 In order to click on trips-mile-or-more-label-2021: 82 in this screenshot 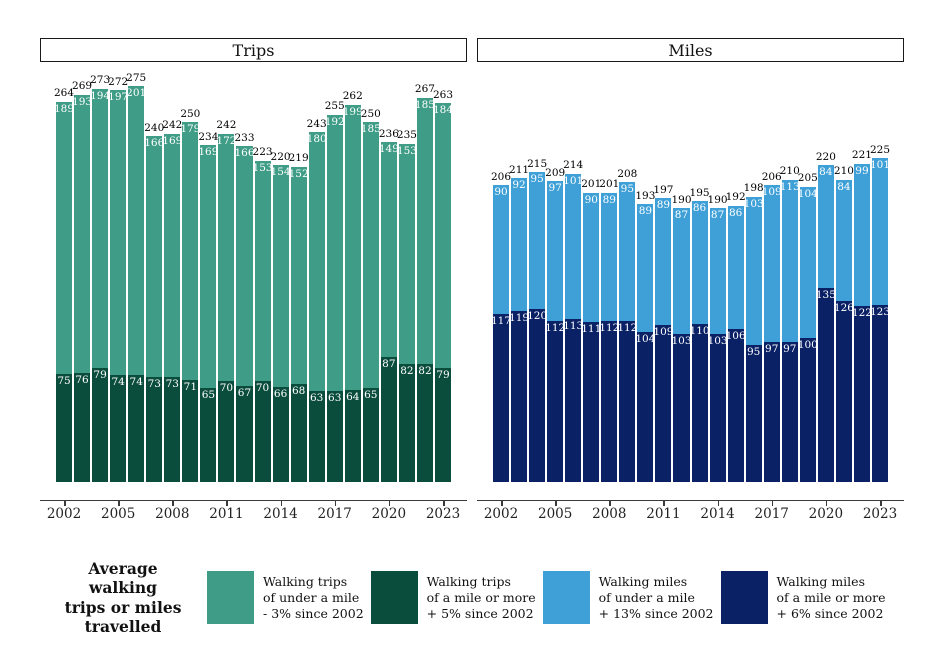, I will do `click(407, 370)`.